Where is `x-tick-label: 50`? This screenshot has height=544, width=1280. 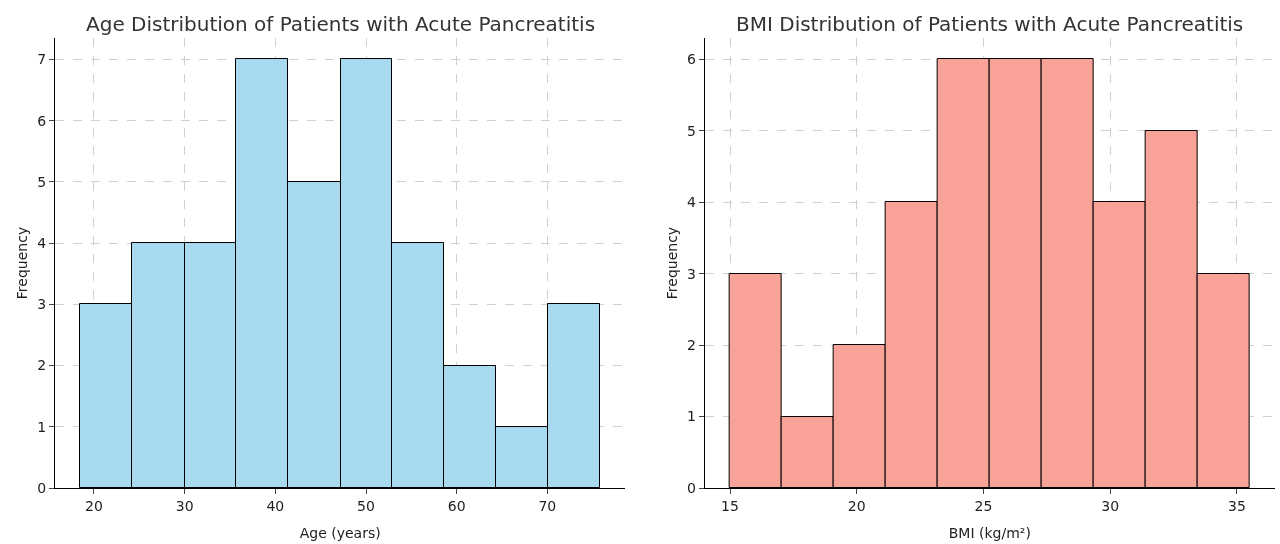
x-tick-label: 50 is located at coordinates (366, 505).